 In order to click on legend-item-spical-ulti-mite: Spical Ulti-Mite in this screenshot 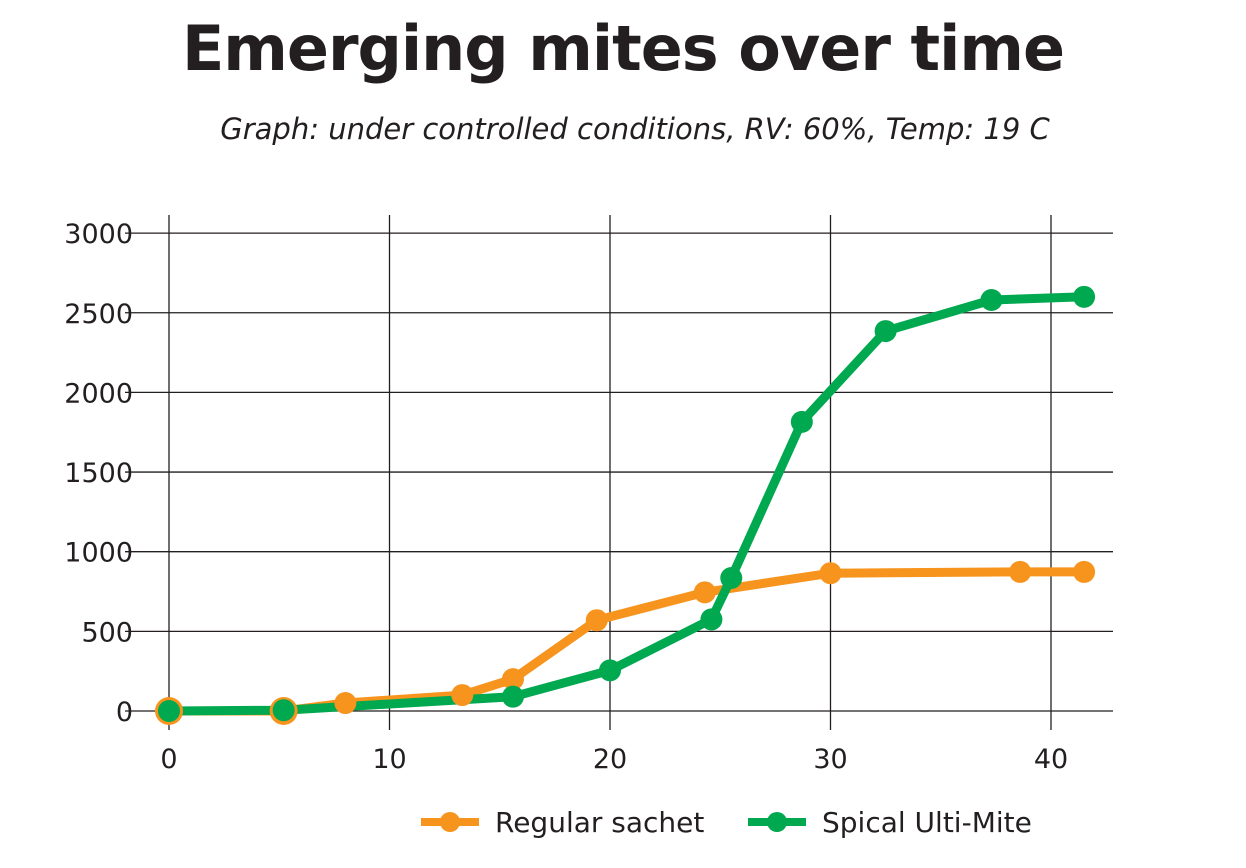, I will do `click(890, 822)`.